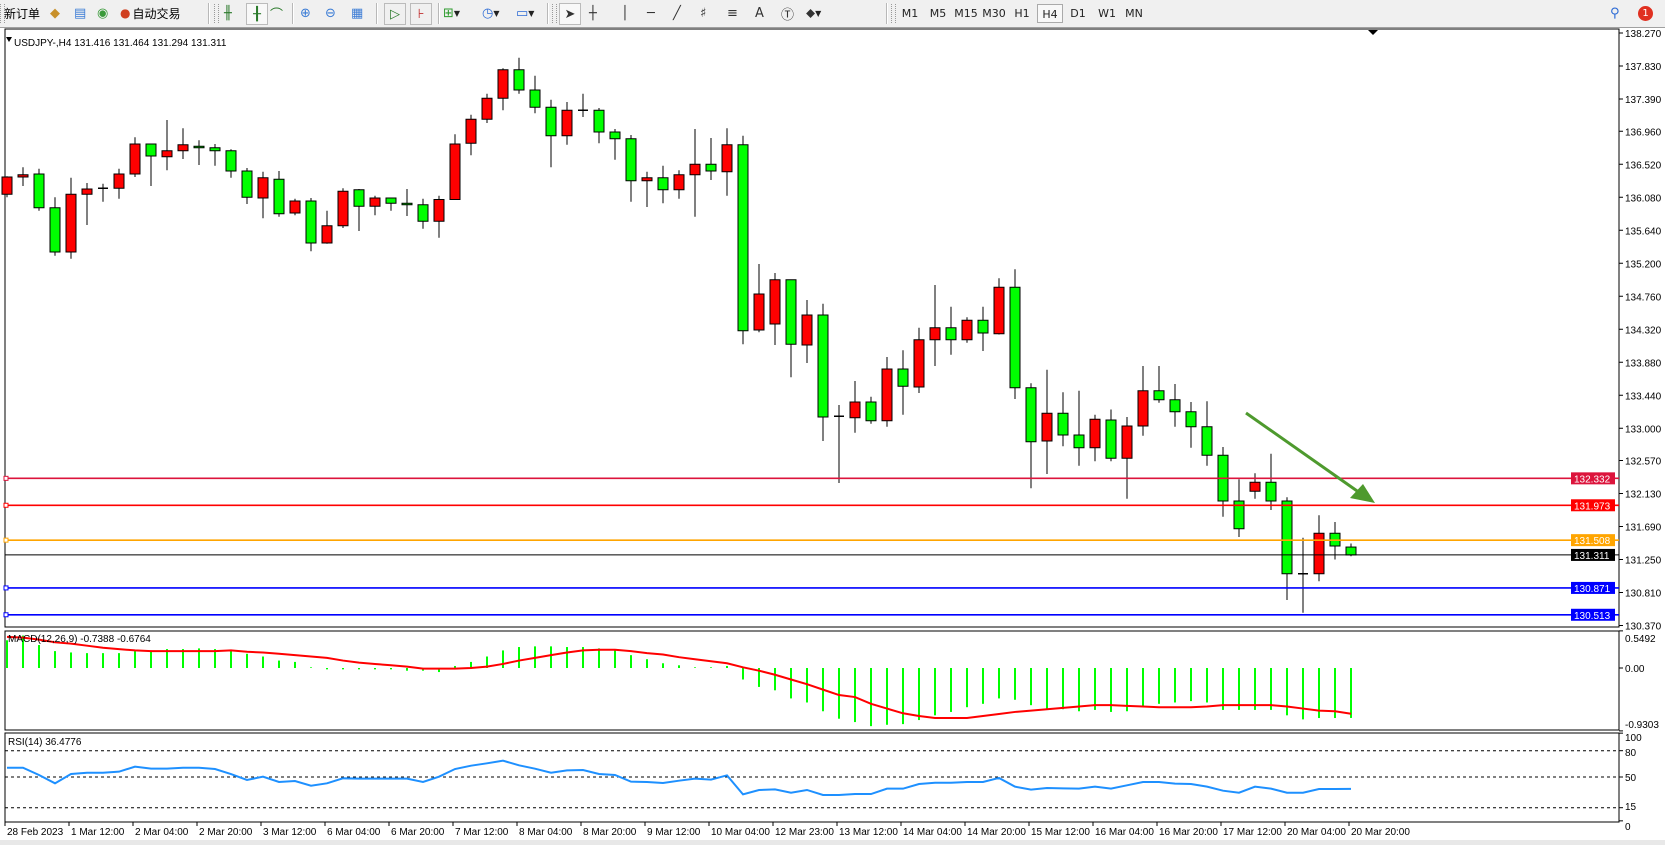 The width and height of the screenshot is (1665, 845). Describe the element at coordinates (788, 15) in the screenshot. I see `text-label-icon: Ⓣ` at that location.